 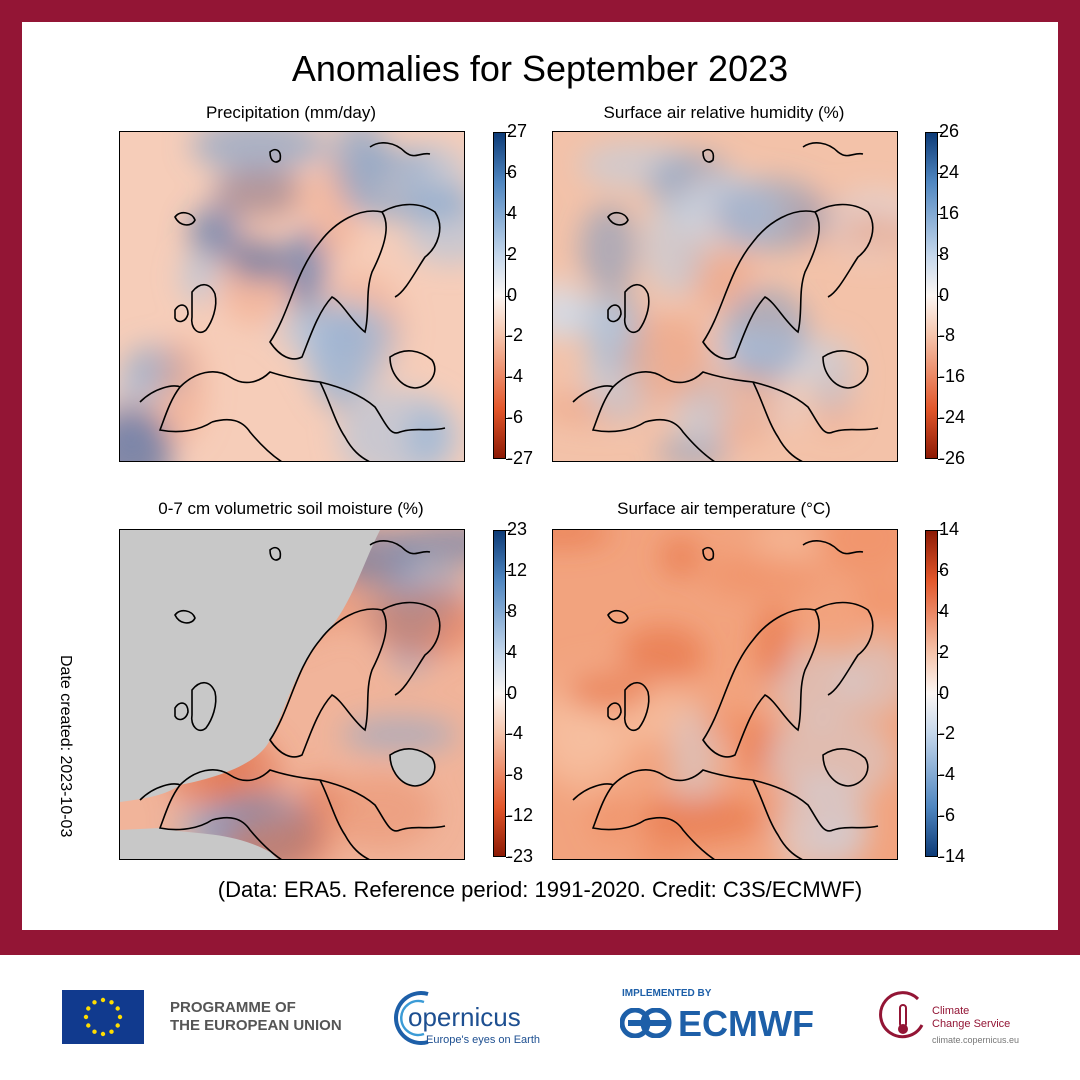 I want to click on map-title: Surface air relative humidity (%), so click(x=724, y=112).